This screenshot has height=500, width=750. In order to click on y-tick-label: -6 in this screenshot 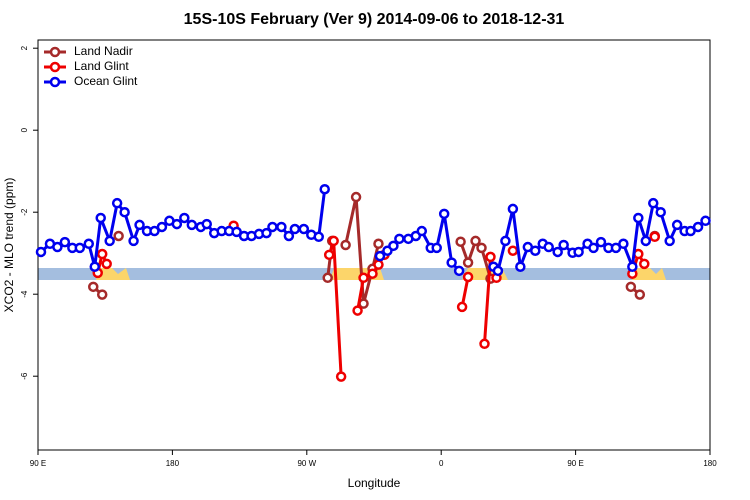, I will do `click(24, 376)`.